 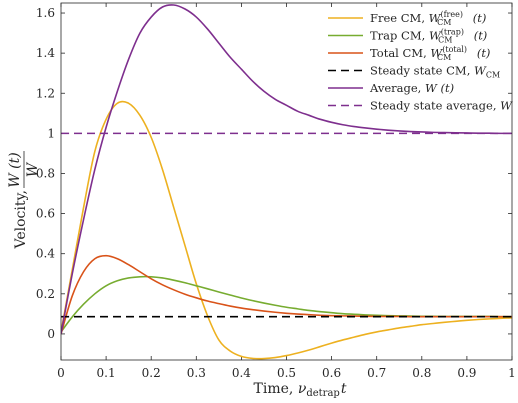 I want to click on x-tick-label: 0.9, so click(x=466, y=373).